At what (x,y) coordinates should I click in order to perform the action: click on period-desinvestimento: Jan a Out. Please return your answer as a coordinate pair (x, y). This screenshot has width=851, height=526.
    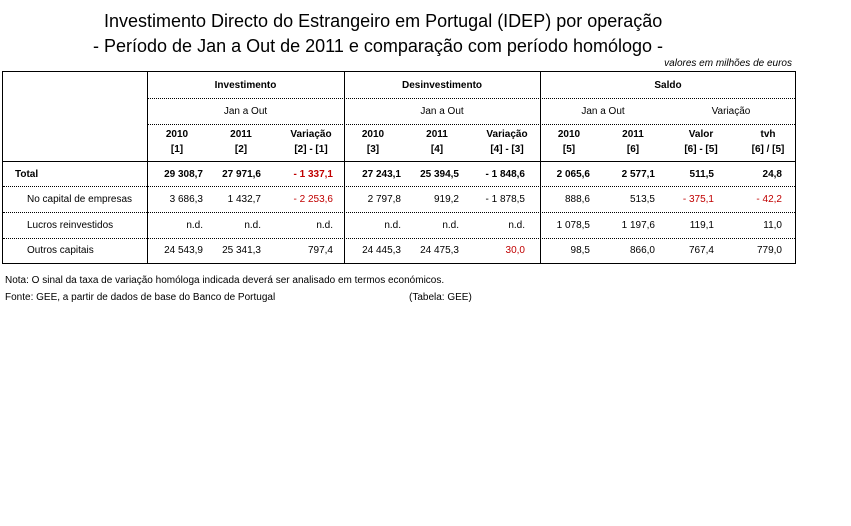
    Looking at the image, I should click on (442, 111).